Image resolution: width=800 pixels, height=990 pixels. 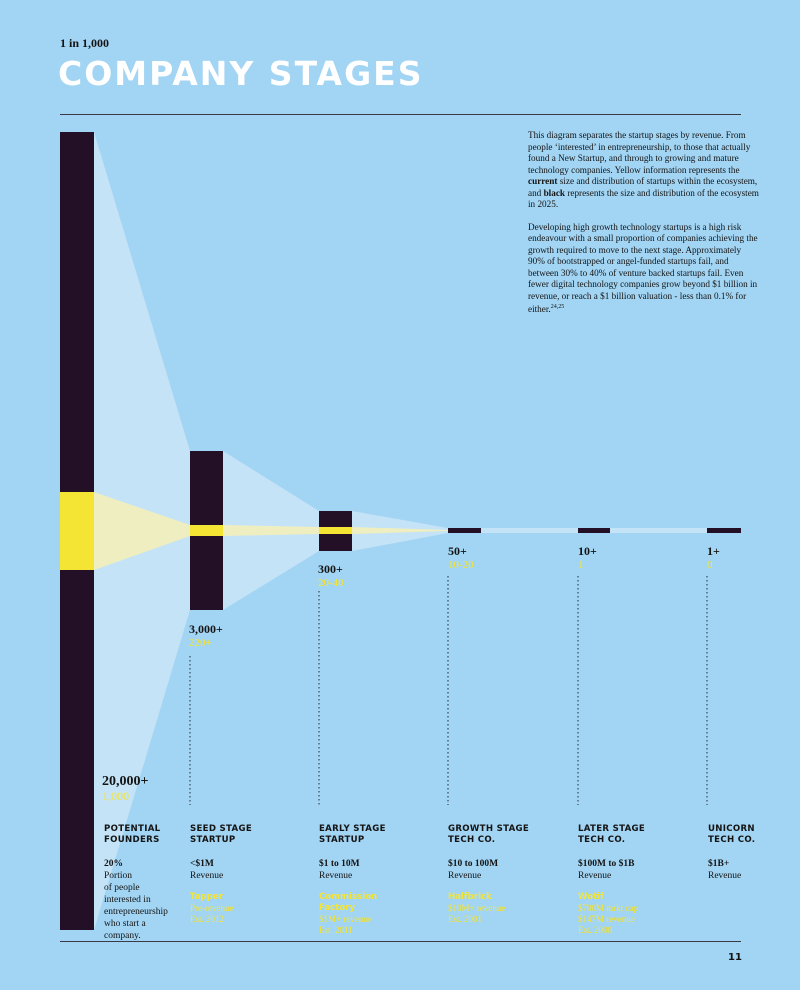 What do you see at coordinates (461, 565) in the screenshot?
I see `count-growth-current: 10-20` at bounding box center [461, 565].